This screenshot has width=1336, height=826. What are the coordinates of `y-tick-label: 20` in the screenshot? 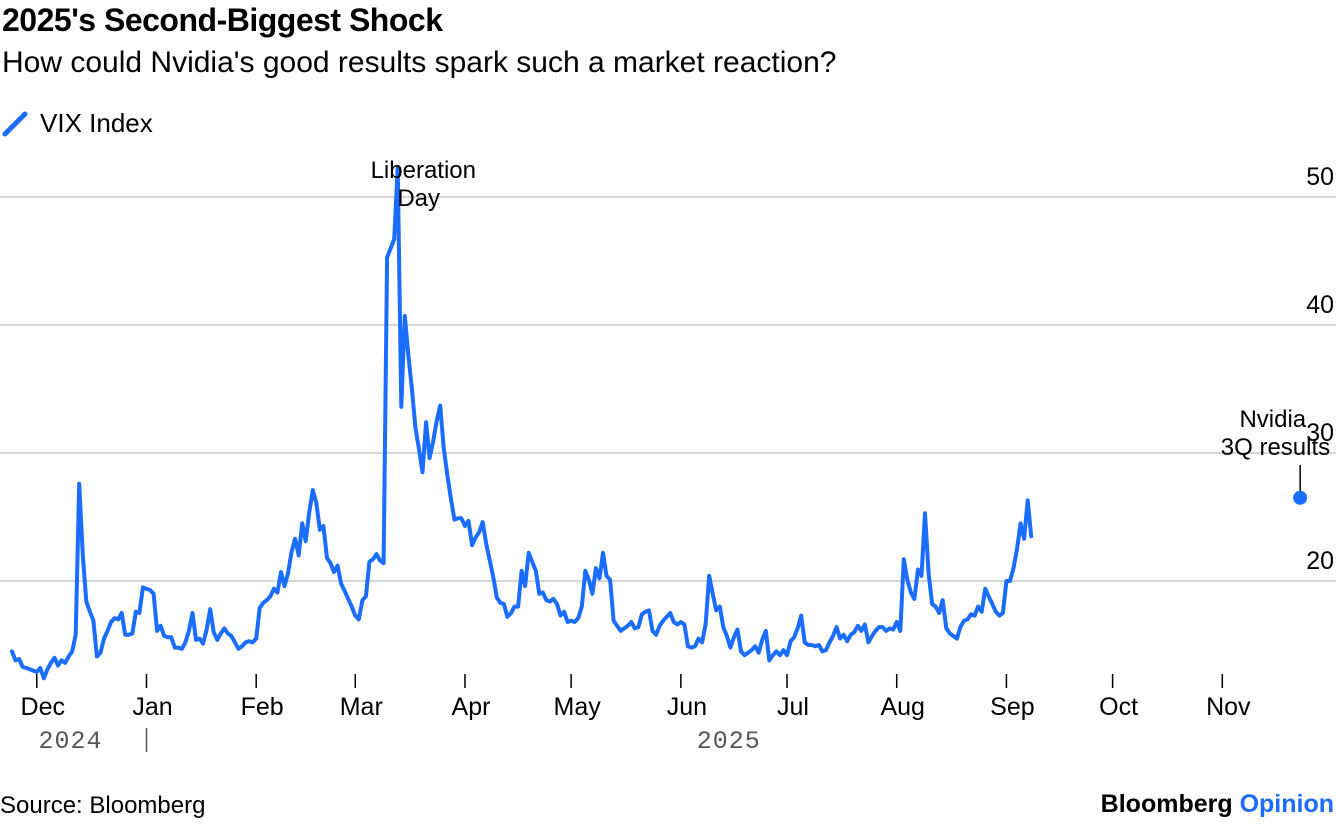 It's located at (1320, 561).